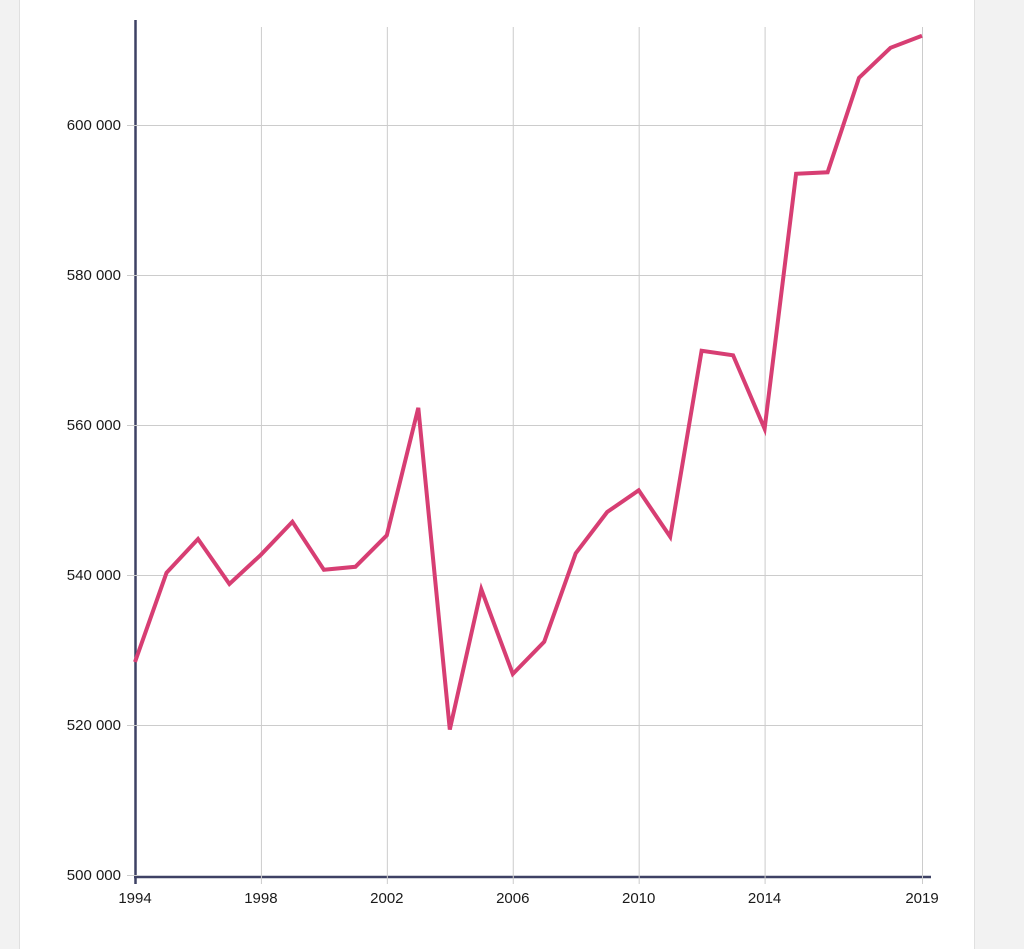 This screenshot has width=1024, height=949. What do you see at coordinates (10, 474) in the screenshot?
I see `left-gutter` at bounding box center [10, 474].